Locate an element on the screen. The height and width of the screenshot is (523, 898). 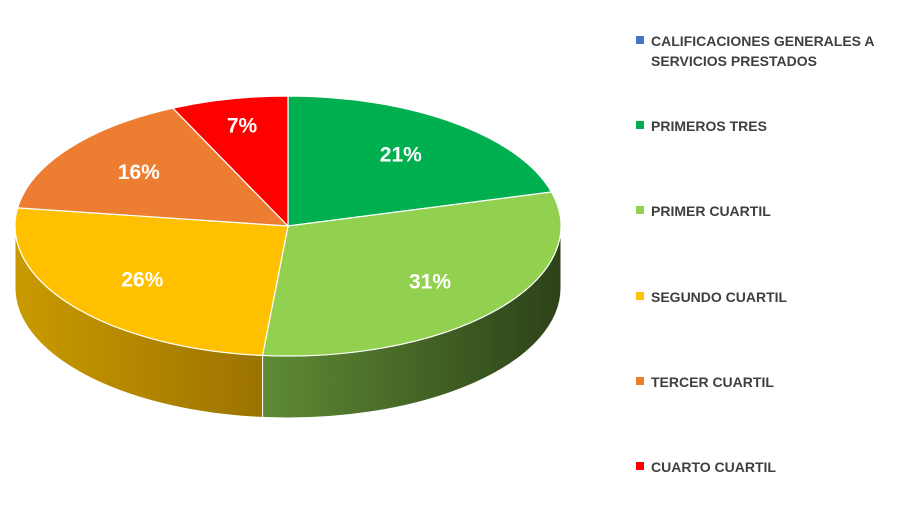
legend-item-segundo-cuartil: SEGUNDO CUARTIL is located at coordinates (711, 297).